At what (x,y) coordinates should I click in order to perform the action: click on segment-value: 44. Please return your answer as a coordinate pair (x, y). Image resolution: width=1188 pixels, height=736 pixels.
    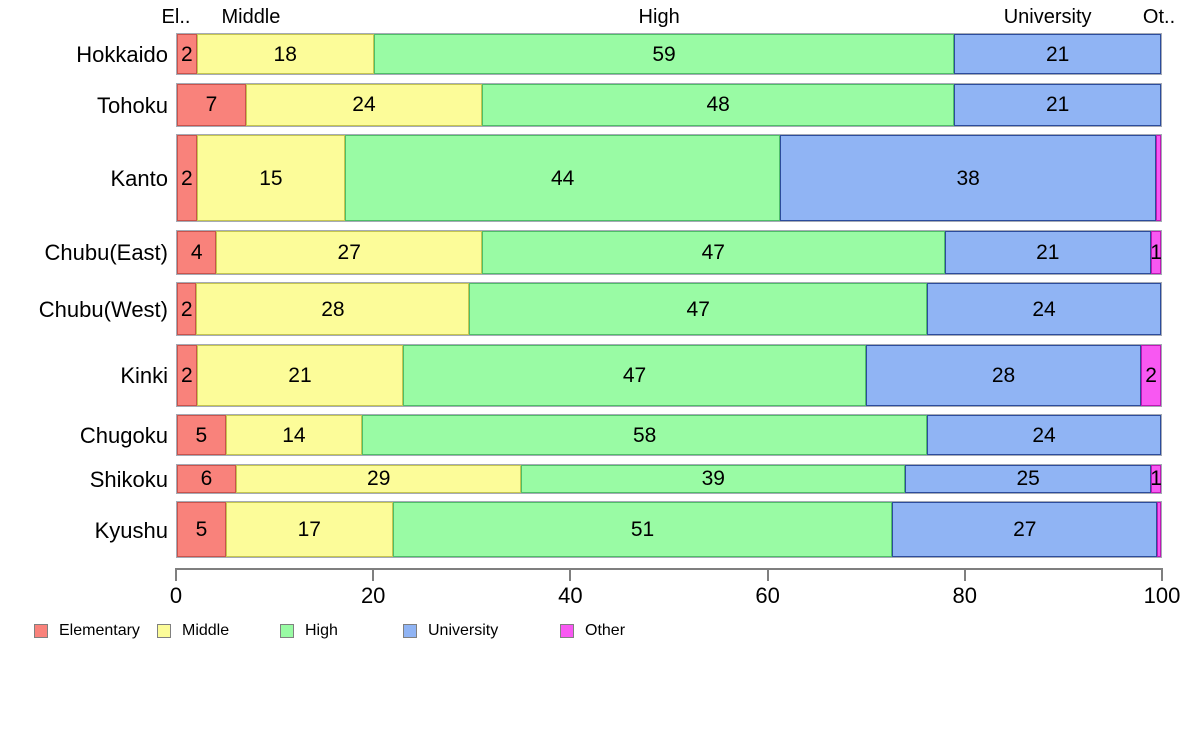
    Looking at the image, I should click on (562, 178).